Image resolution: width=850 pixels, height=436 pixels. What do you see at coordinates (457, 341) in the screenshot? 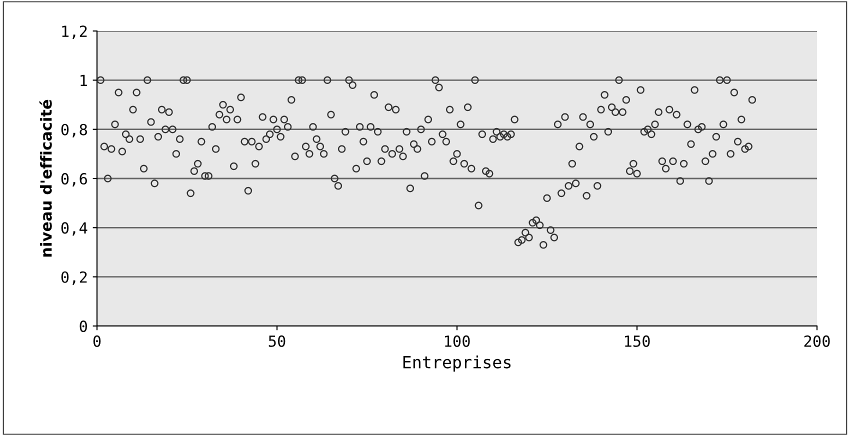
I see `x-tick-label: 100` at bounding box center [457, 341].